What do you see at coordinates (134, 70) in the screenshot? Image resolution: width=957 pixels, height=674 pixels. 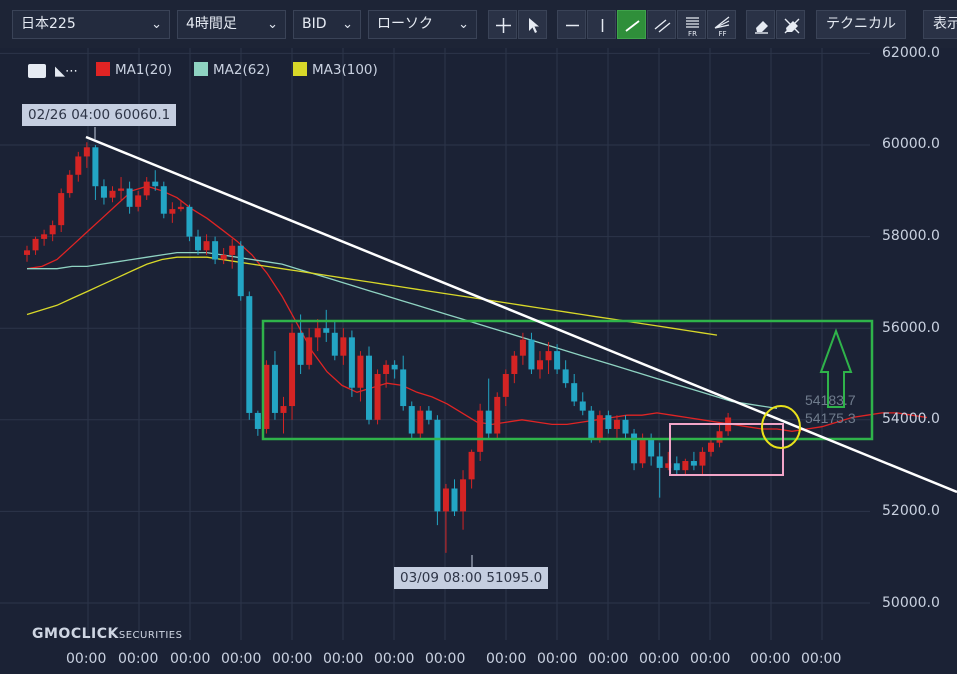 I see `legend-item-ma1: MA1(20)` at bounding box center [134, 70].